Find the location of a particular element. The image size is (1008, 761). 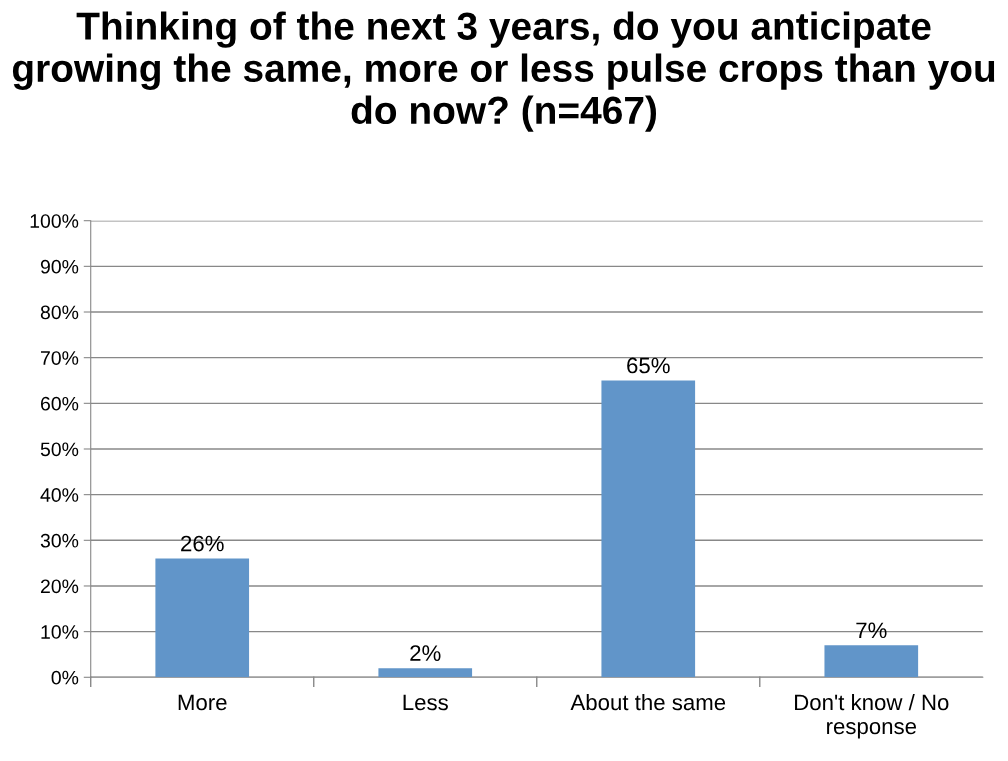

x-tick-label: About the same is located at coordinates (648, 702).